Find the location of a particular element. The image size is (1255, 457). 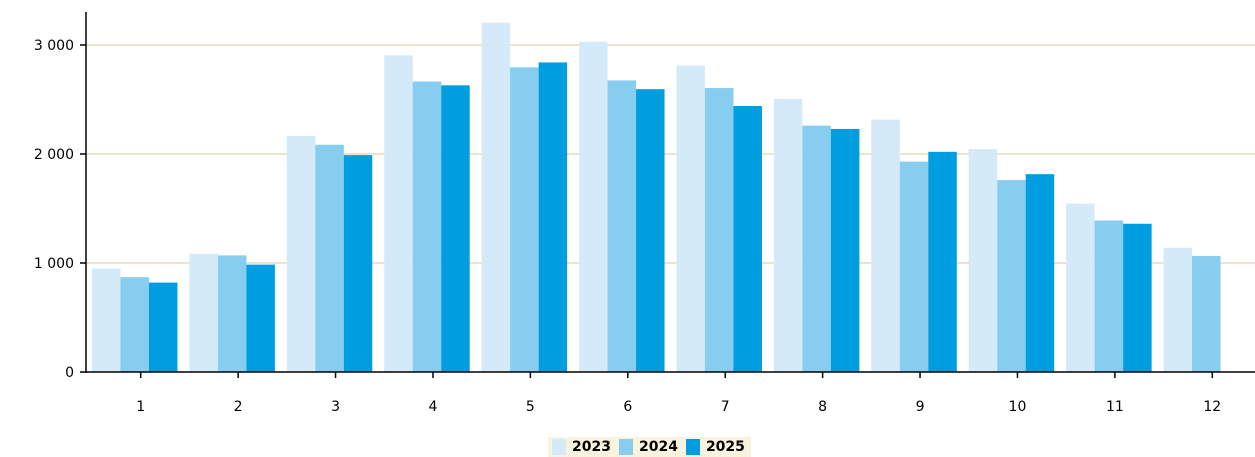

x-tick-label: 1 is located at coordinates (140, 407).